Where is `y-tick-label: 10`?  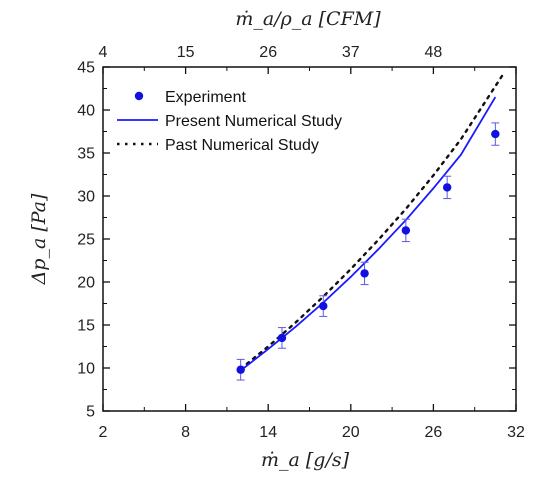 y-tick-label: 10 is located at coordinates (86, 369).